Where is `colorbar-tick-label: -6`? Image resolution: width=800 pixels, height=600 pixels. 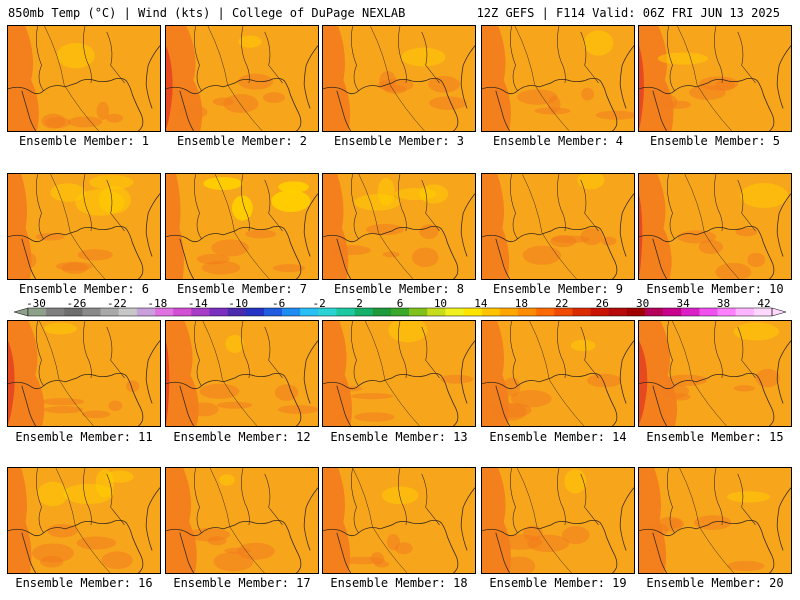
colorbar-tick-label: -6 is located at coordinates (279, 303).